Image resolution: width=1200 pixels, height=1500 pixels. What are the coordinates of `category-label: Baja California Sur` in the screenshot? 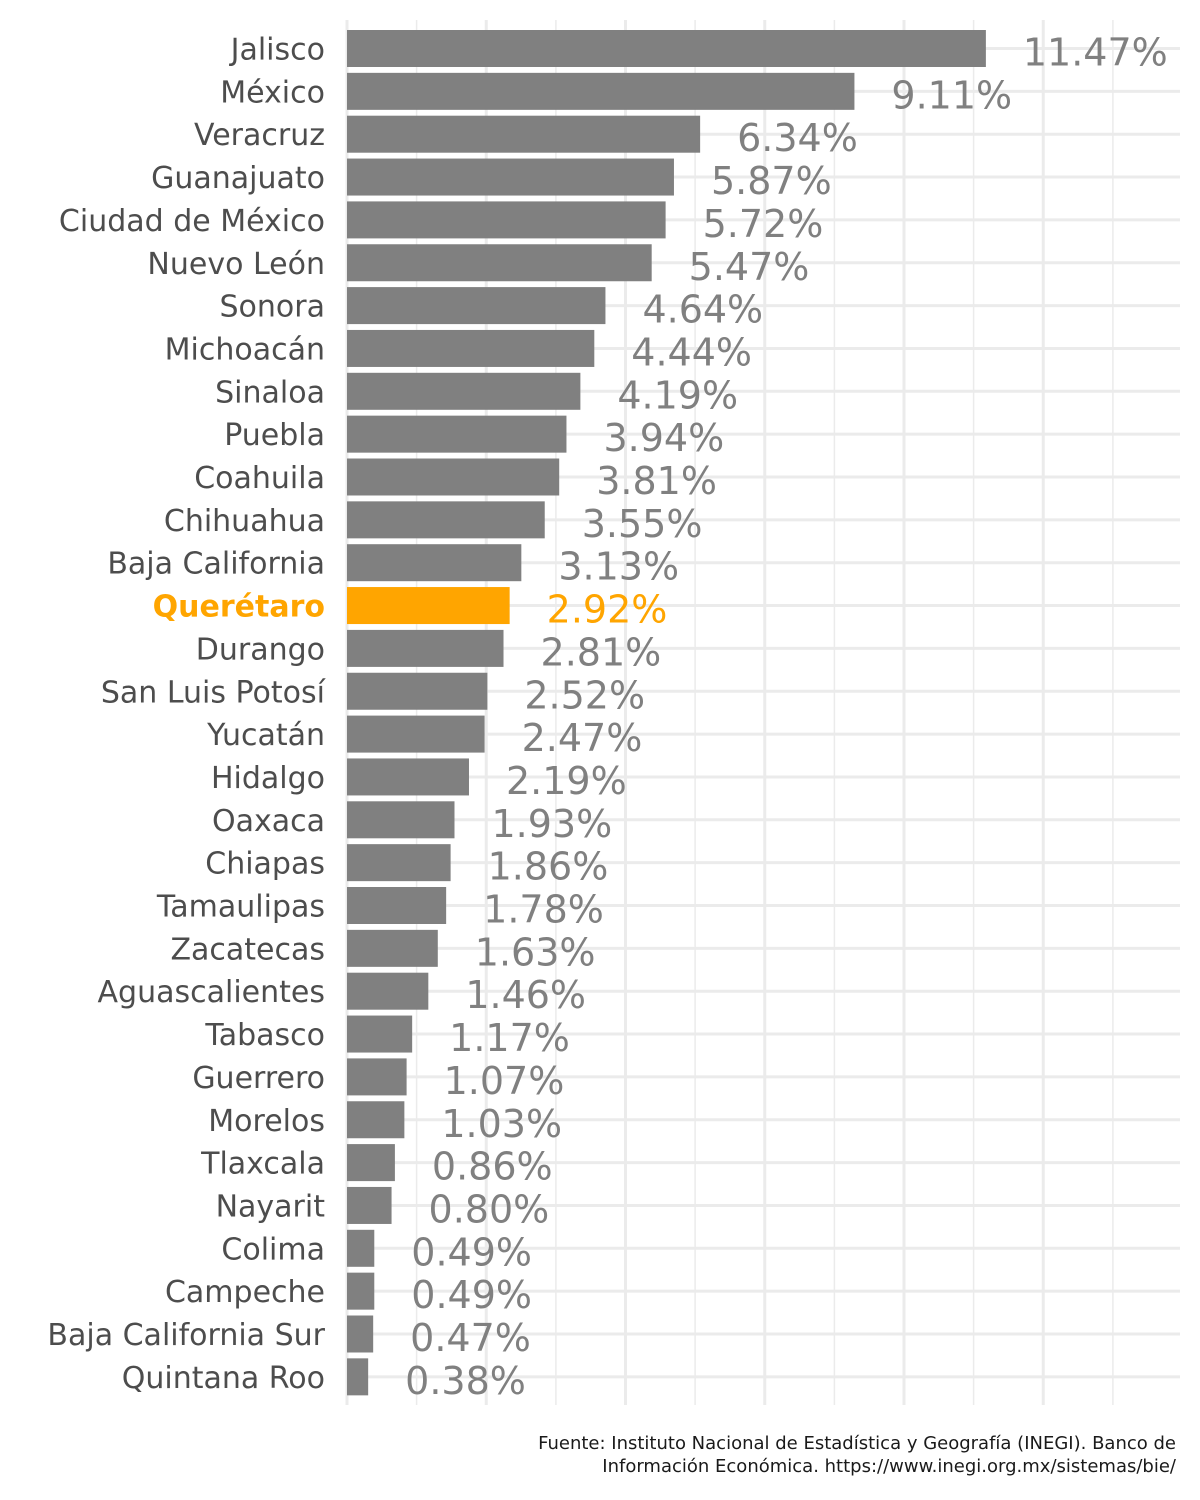 It's located at (186, 1335).